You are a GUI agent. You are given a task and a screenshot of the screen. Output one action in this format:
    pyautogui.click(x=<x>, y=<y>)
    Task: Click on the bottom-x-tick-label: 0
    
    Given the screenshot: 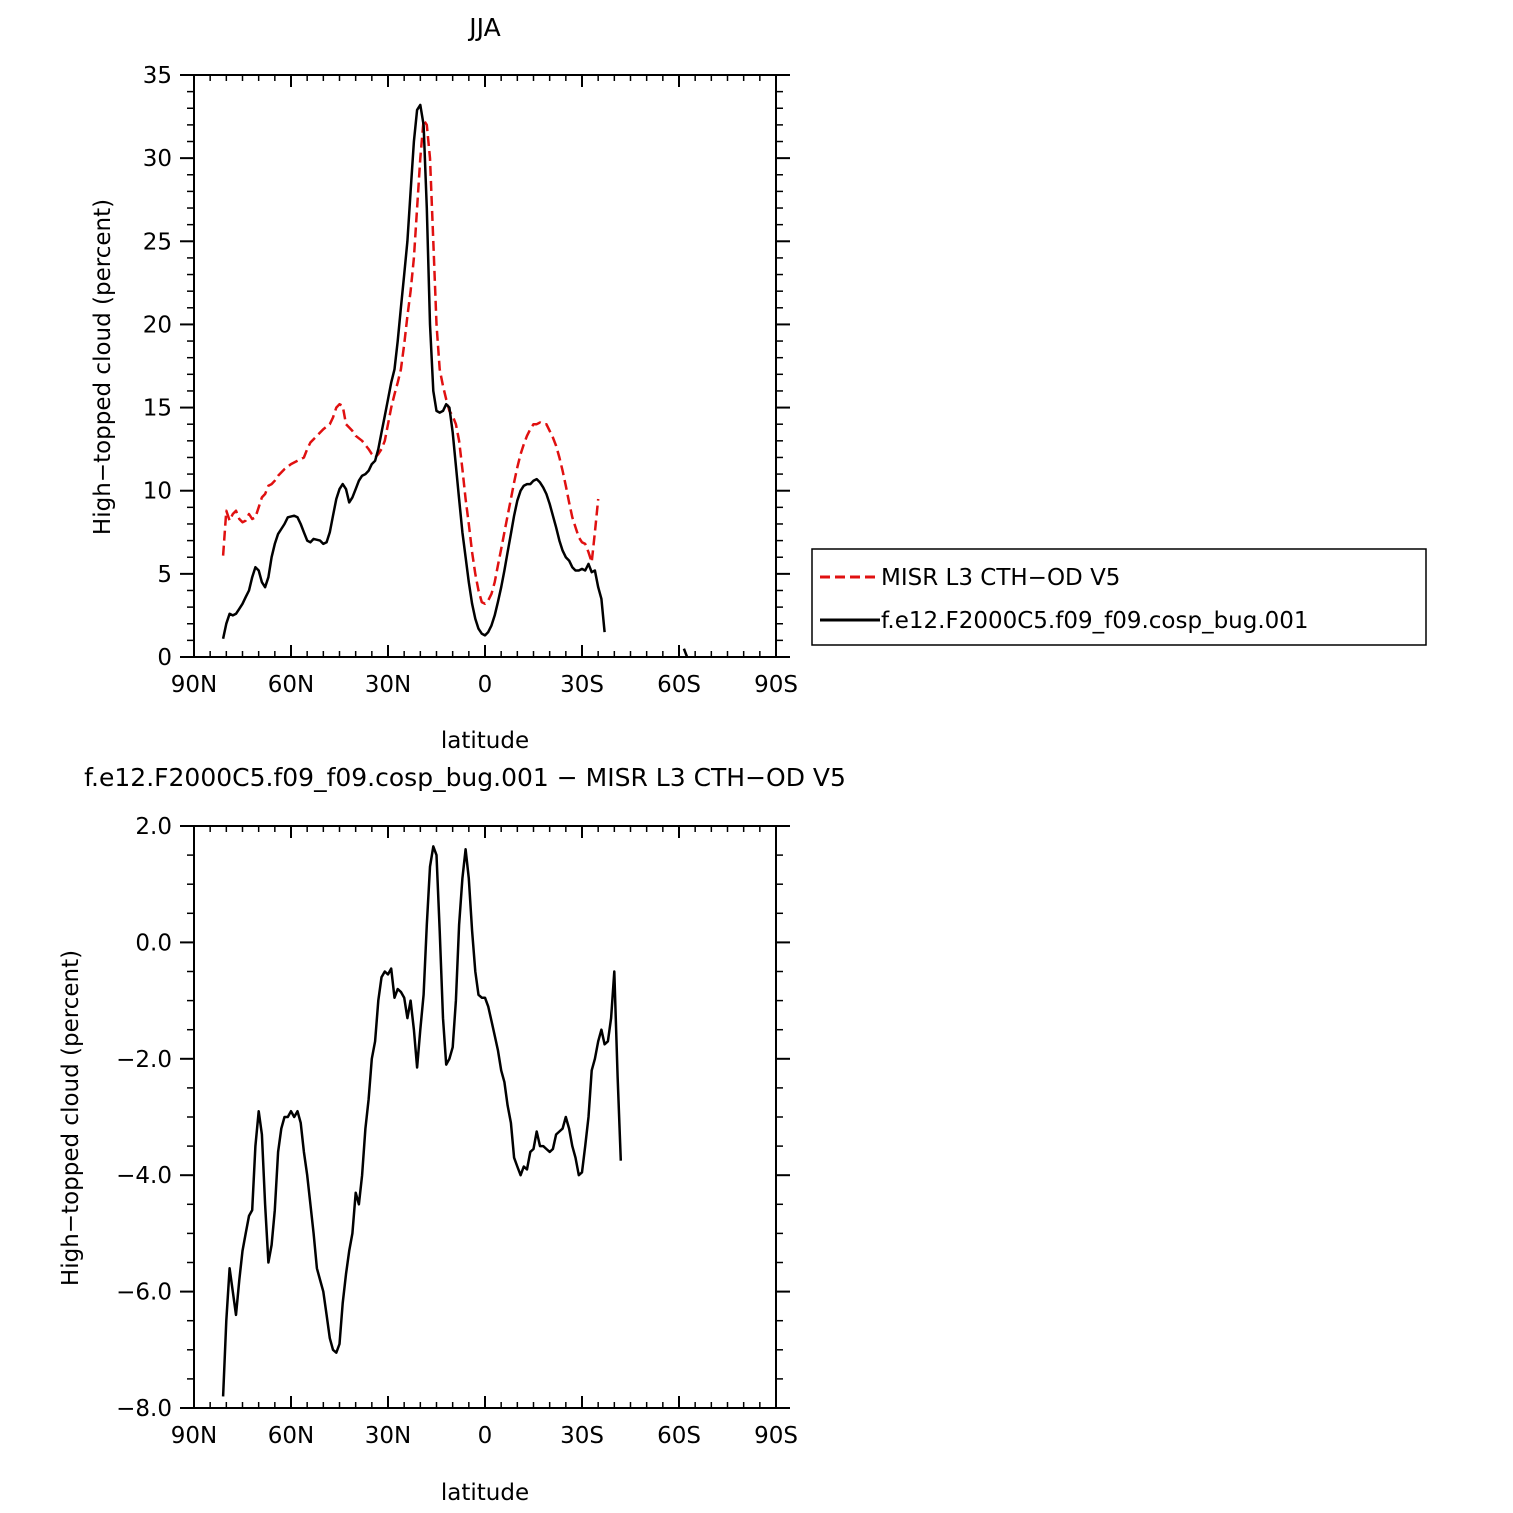 What is the action you would take?
    pyautogui.click(x=485, y=1436)
    